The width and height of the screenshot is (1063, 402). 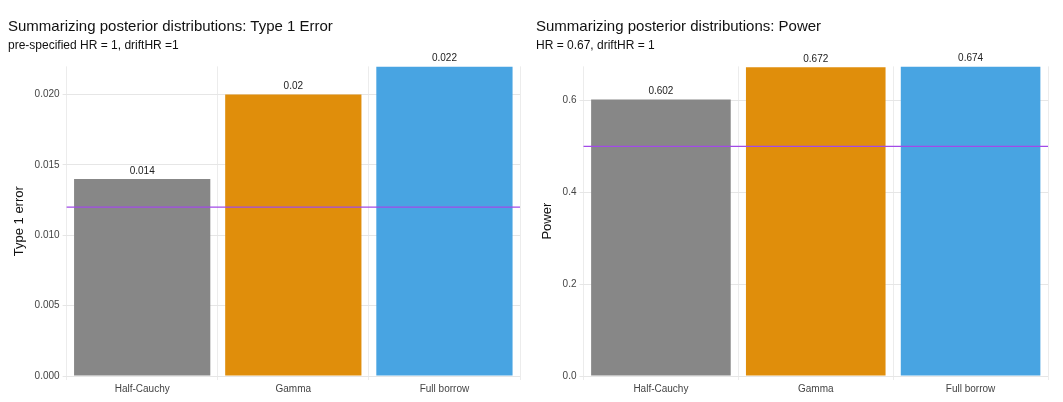 I want to click on y-tick-label: 0.0, so click(x=569, y=375).